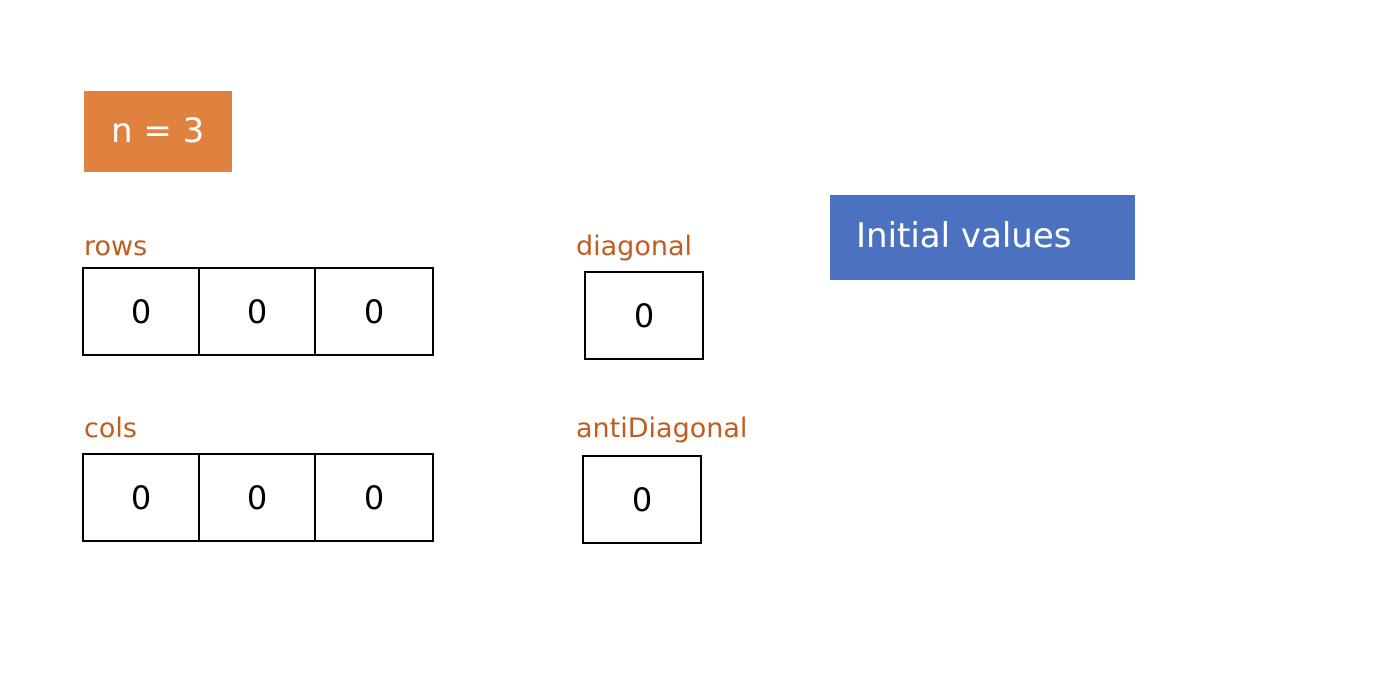 Image resolution: width=1378 pixels, height=684 pixels. I want to click on diagonal-cell: 0, so click(644, 315).